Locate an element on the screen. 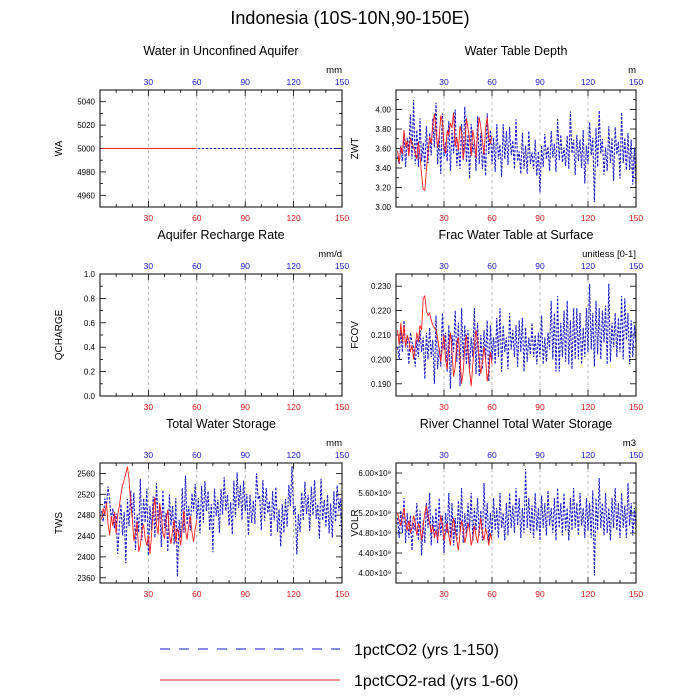 The width and height of the screenshot is (700, 700). y-tick-label: 2400 is located at coordinates (86, 557).